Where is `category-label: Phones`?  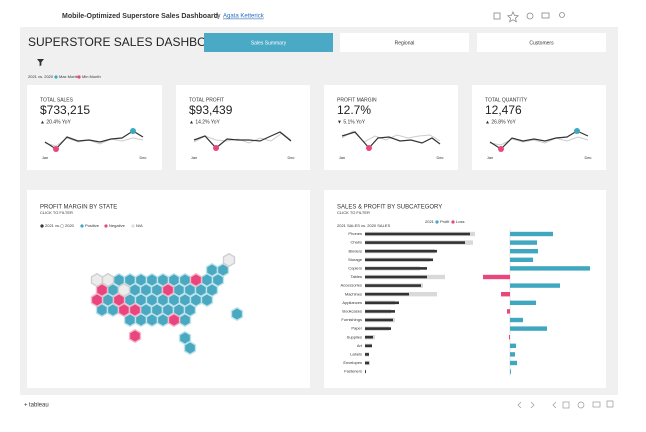 category-label: Phones is located at coordinates (355, 233).